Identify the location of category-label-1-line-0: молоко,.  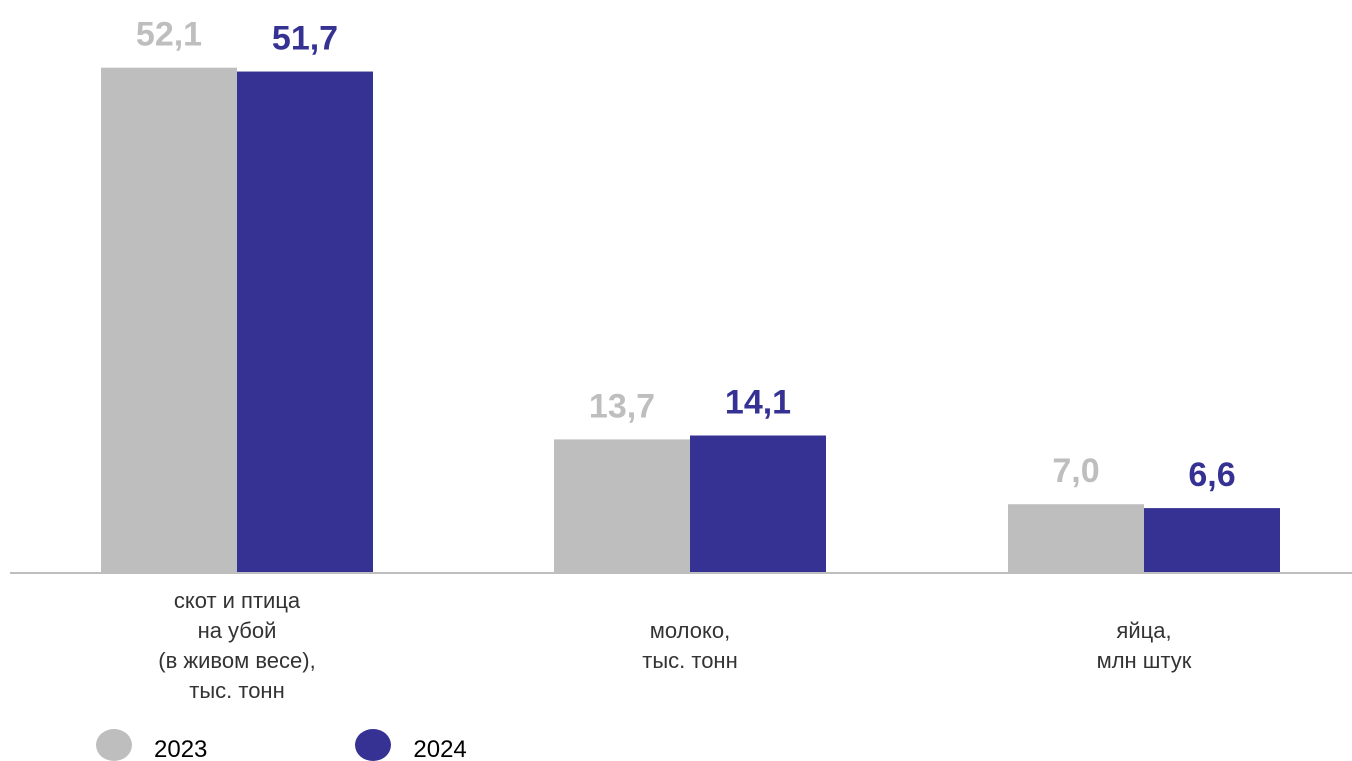
(690, 630).